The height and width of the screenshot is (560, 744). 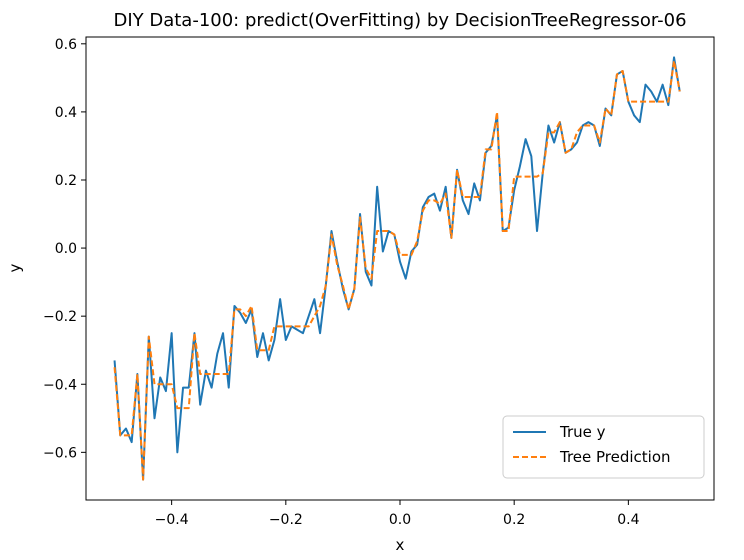 I want to click on y-axis: −0.6 −0.4 −0.2 0.0 0.2 0.4 0.6, so click(x=64, y=249).